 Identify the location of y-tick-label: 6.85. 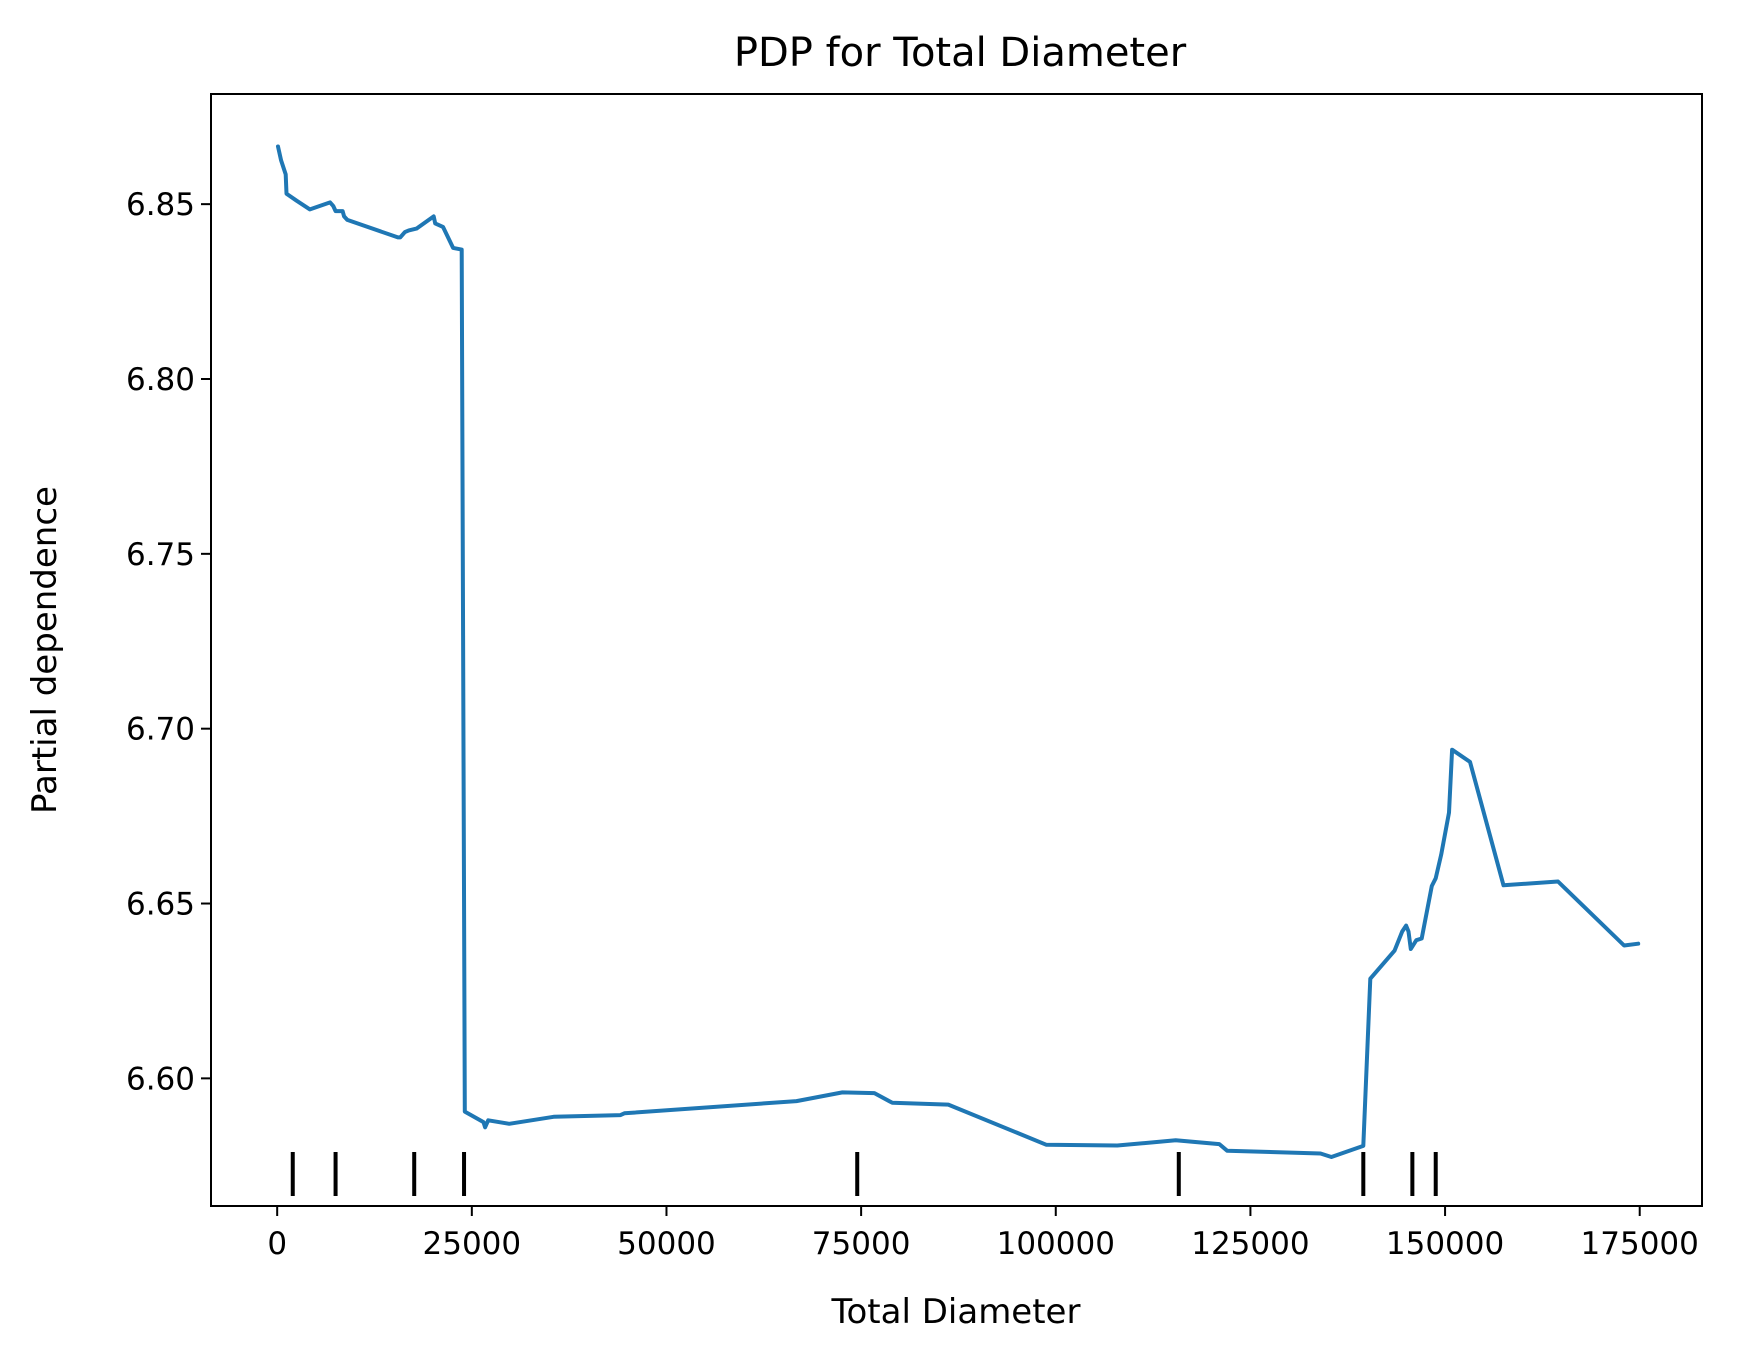
(160, 205).